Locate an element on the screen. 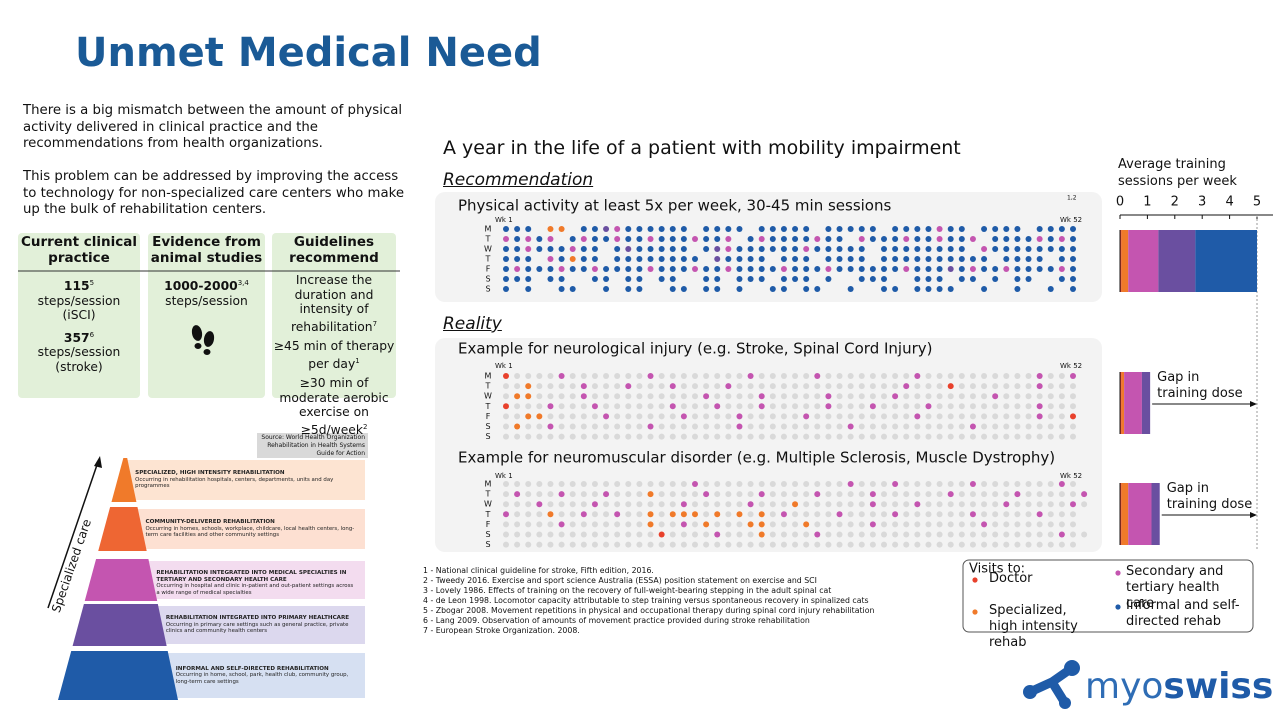 Image resolution: width=1280 pixels, height=720 pixels. legend-title: Visits to: is located at coordinates (997, 569).